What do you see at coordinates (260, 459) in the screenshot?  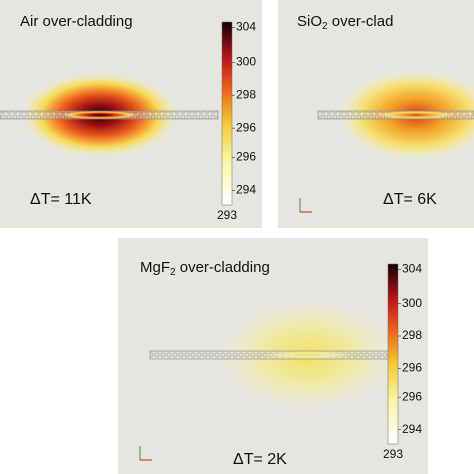 I see `delta-t-label: ΔT= 2K` at bounding box center [260, 459].